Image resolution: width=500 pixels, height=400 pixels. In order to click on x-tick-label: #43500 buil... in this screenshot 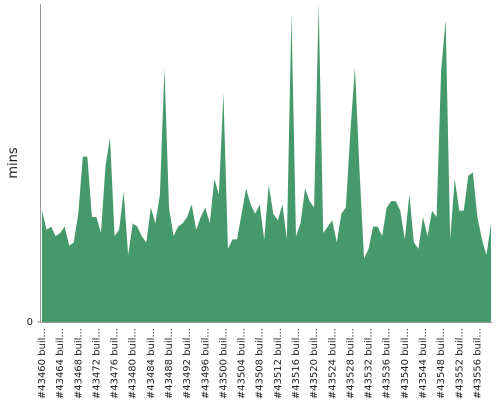, I will do `click(223, 363)`.